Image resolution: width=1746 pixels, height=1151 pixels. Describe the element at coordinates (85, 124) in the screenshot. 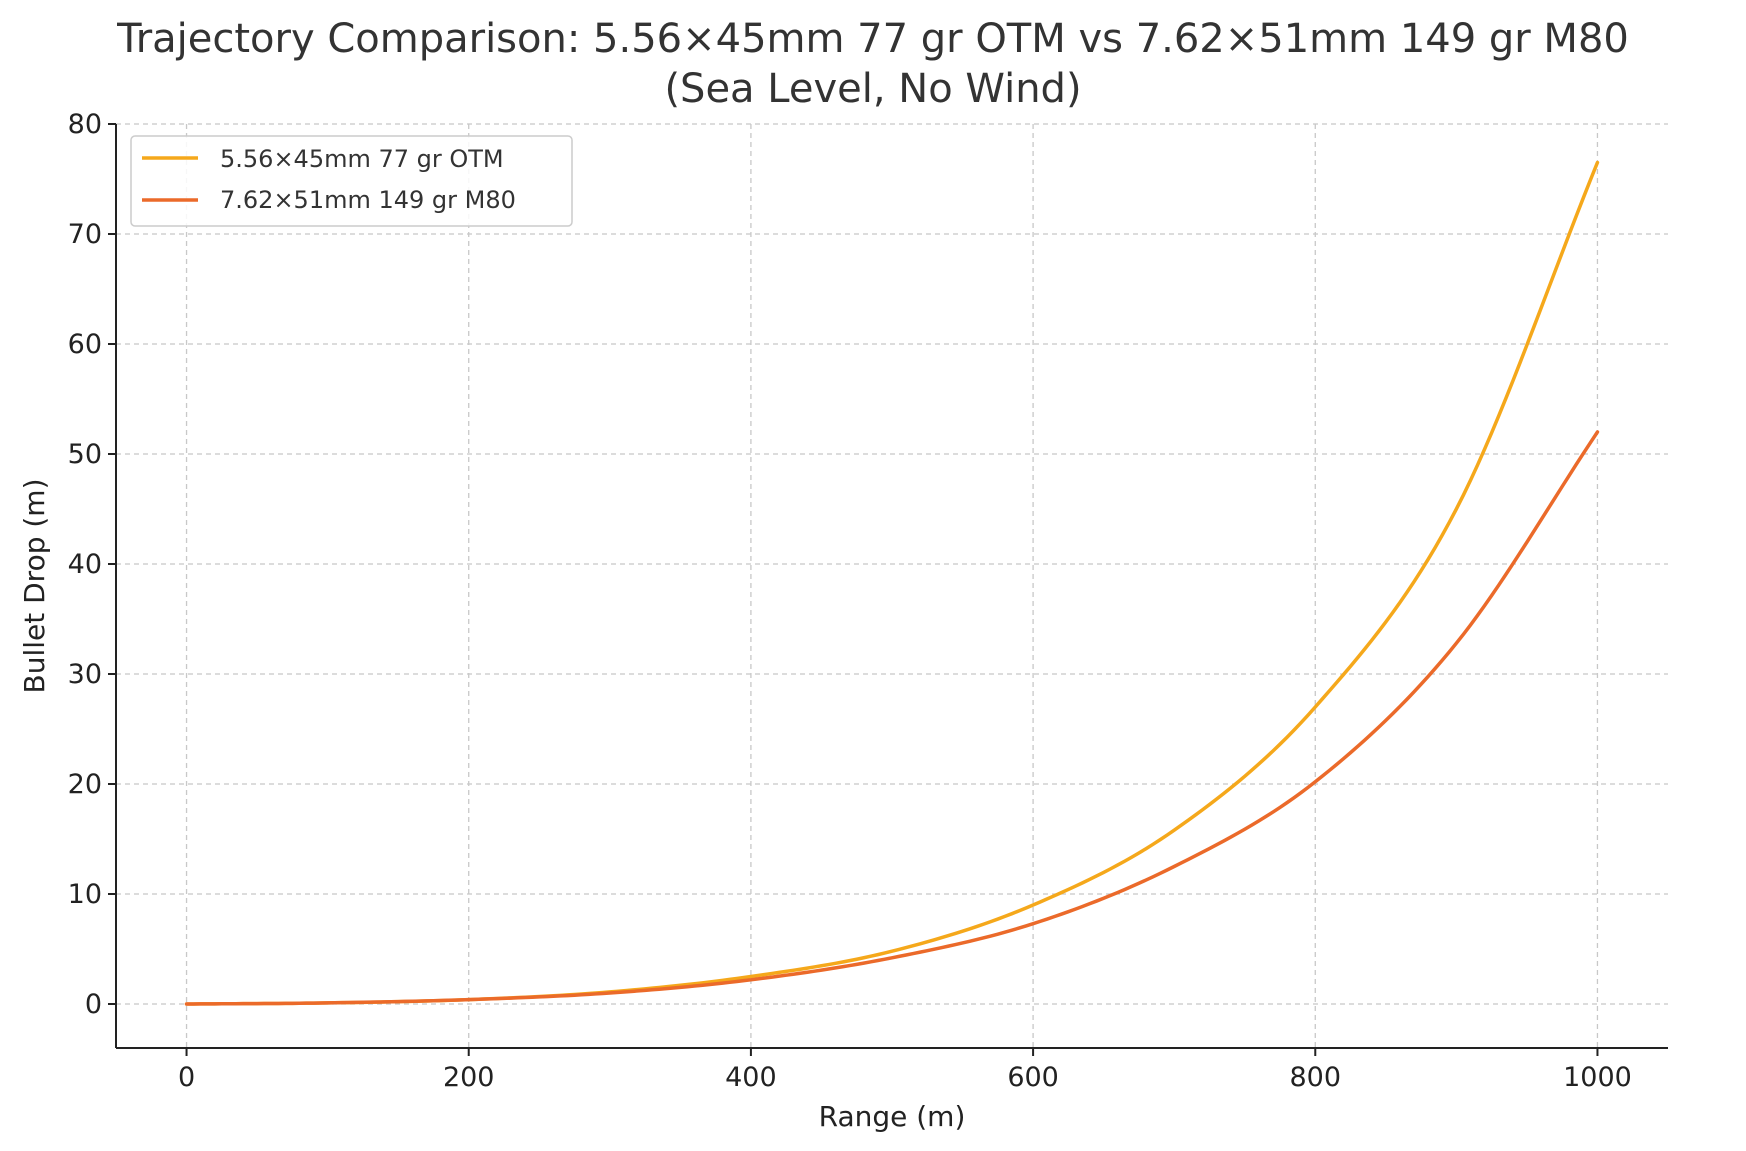

I see `y-tick-label-8: 80` at that location.